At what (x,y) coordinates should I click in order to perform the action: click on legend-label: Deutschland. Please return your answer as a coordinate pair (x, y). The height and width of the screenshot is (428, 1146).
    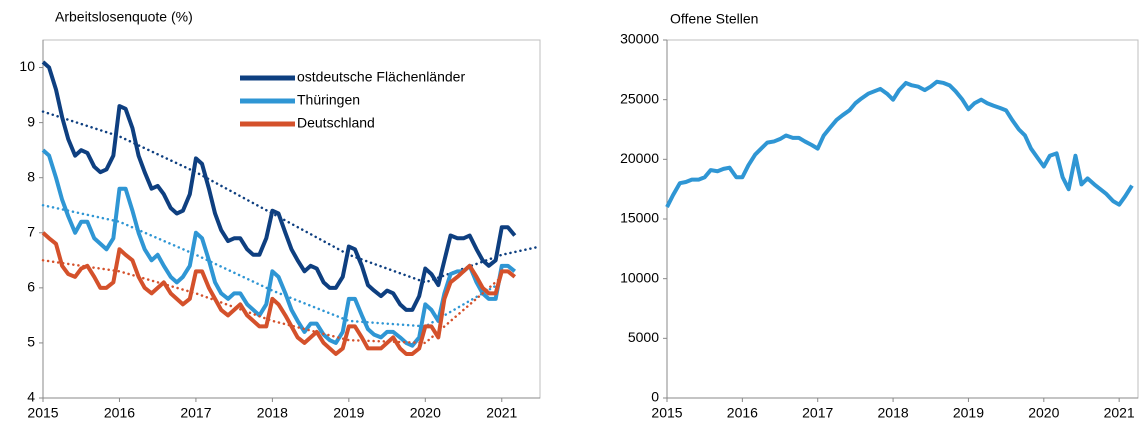
    Looking at the image, I should click on (336, 123).